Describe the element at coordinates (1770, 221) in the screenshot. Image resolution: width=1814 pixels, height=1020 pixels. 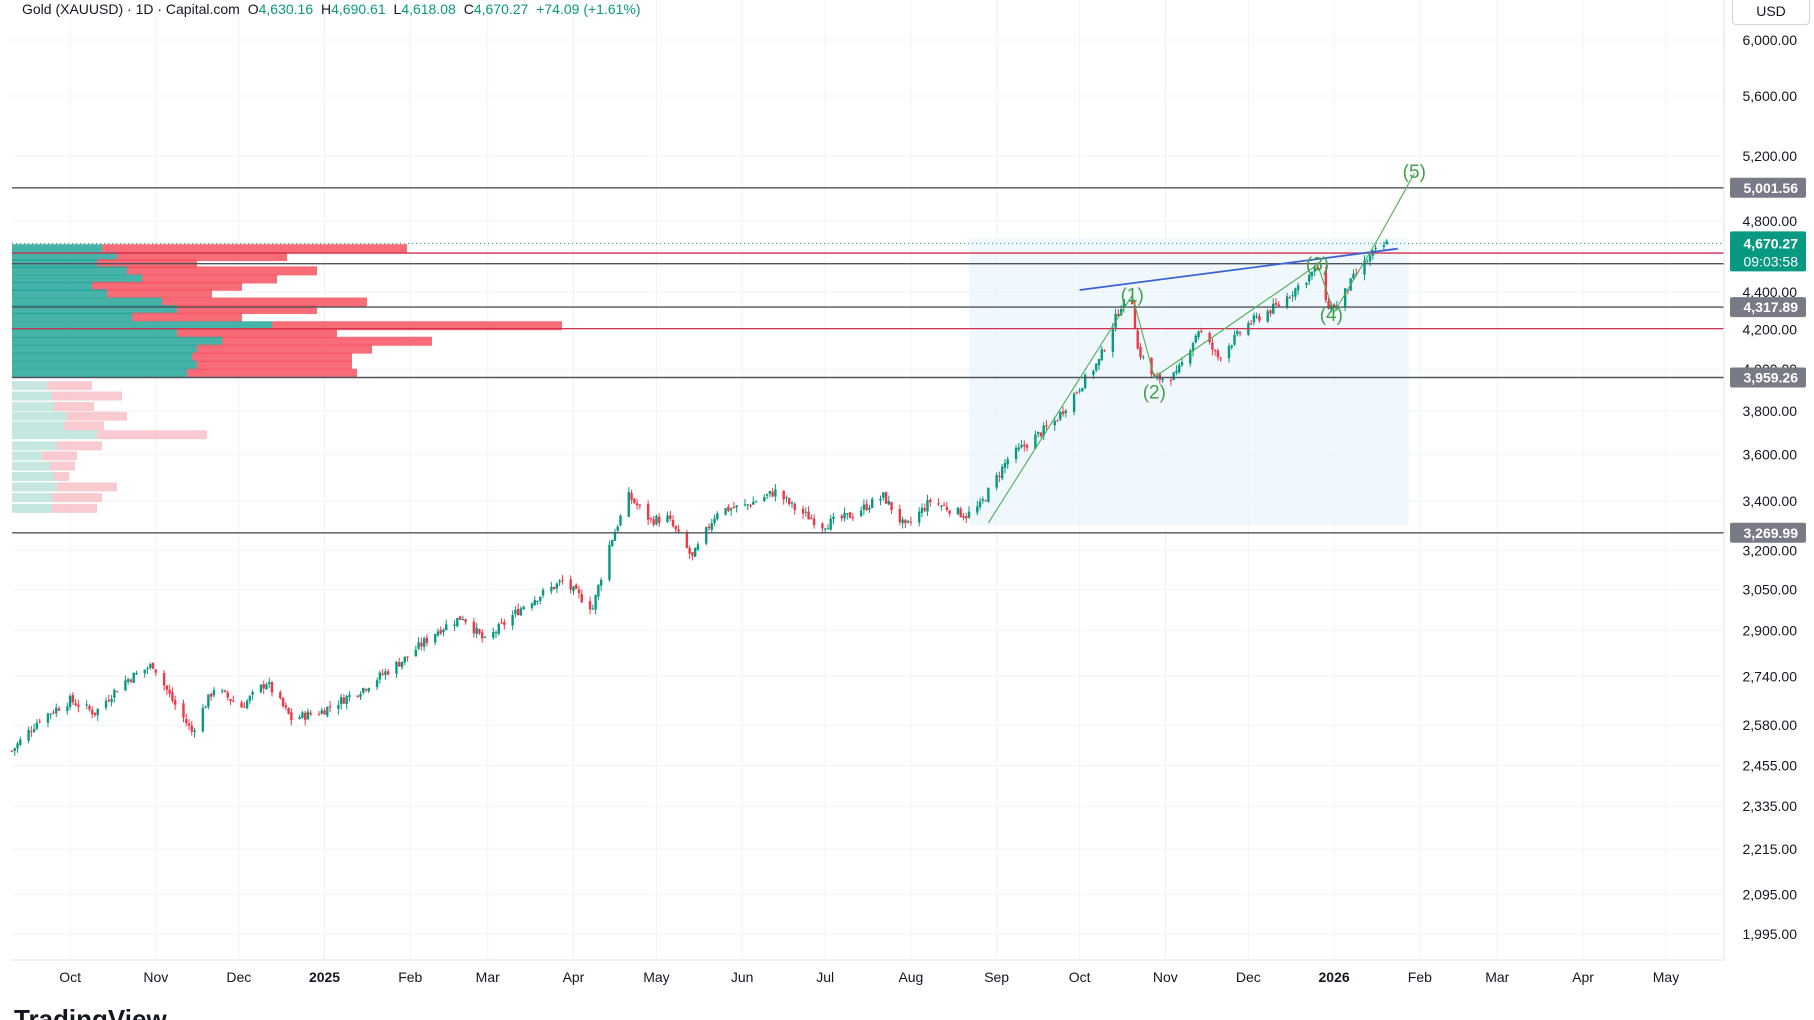
I see `y-tick-label: 4,800.00` at that location.